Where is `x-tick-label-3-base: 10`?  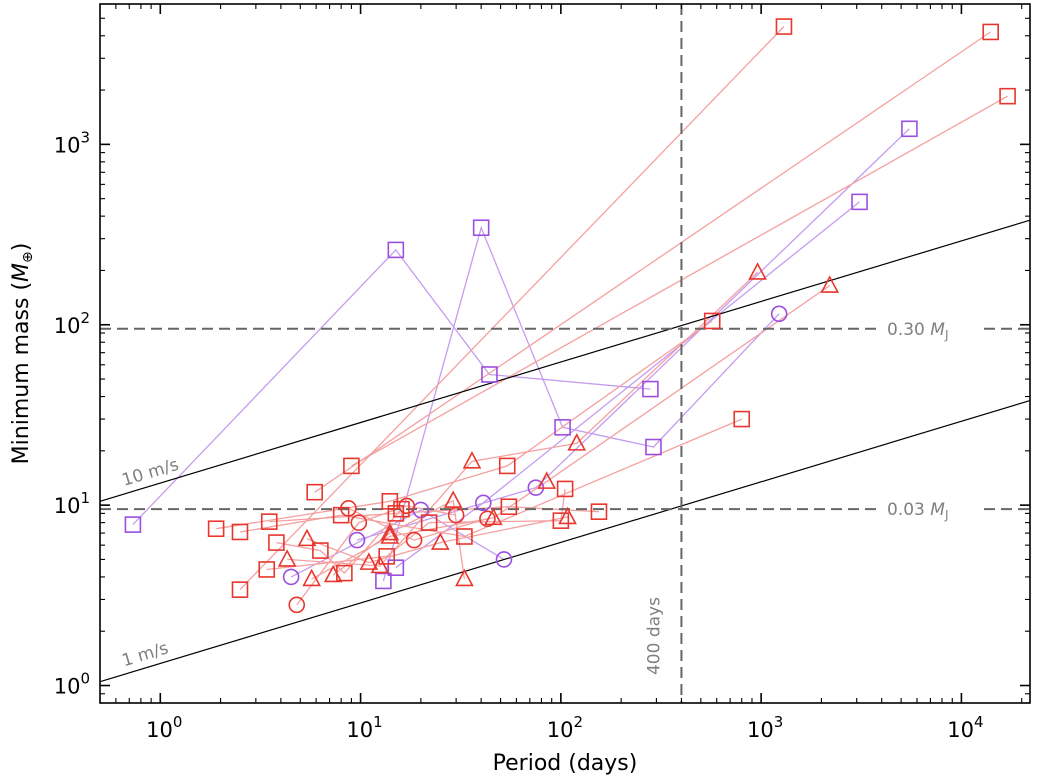 x-tick-label-3-base: 10 is located at coordinates (760, 730).